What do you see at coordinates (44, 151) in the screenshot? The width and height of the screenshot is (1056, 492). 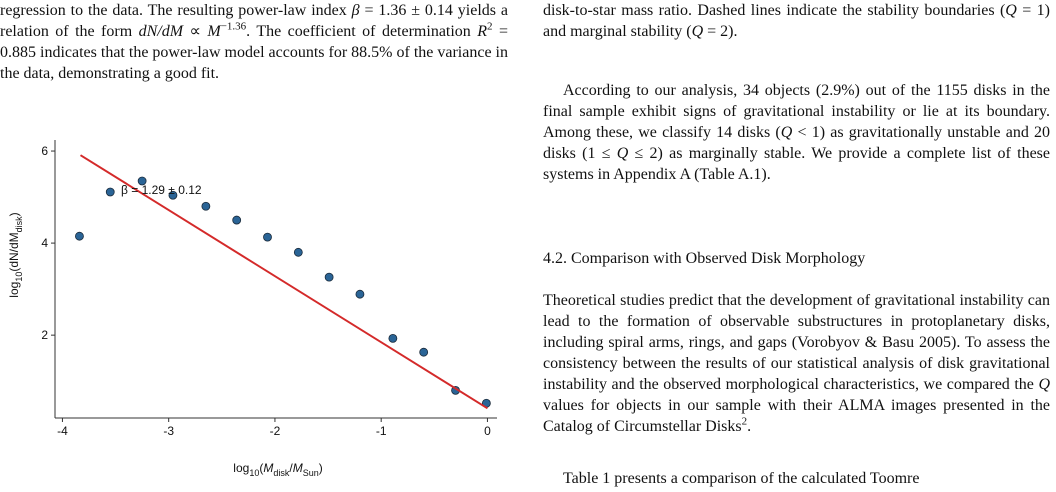 I see `y-tick-label: 6` at bounding box center [44, 151].